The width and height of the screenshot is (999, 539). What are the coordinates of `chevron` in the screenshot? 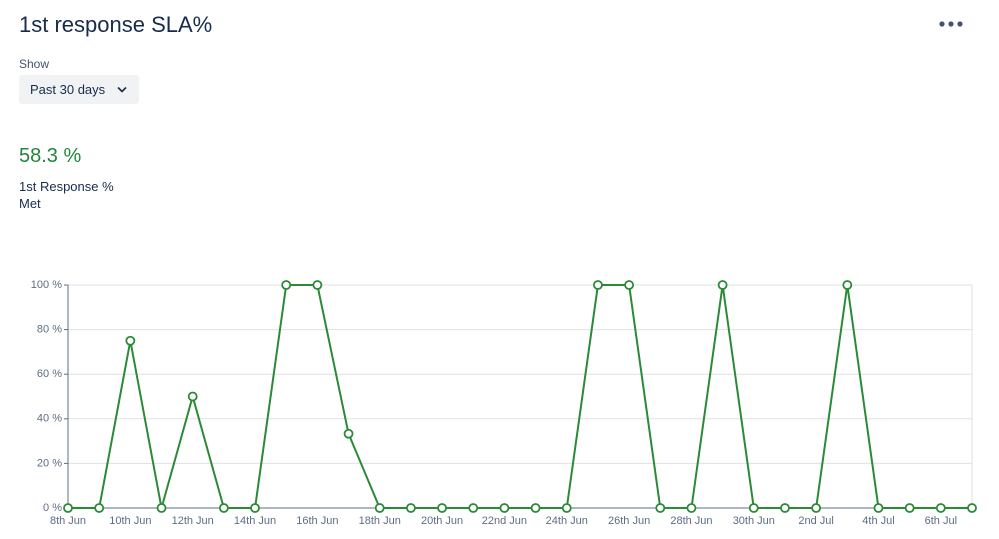 It's located at (122, 89).